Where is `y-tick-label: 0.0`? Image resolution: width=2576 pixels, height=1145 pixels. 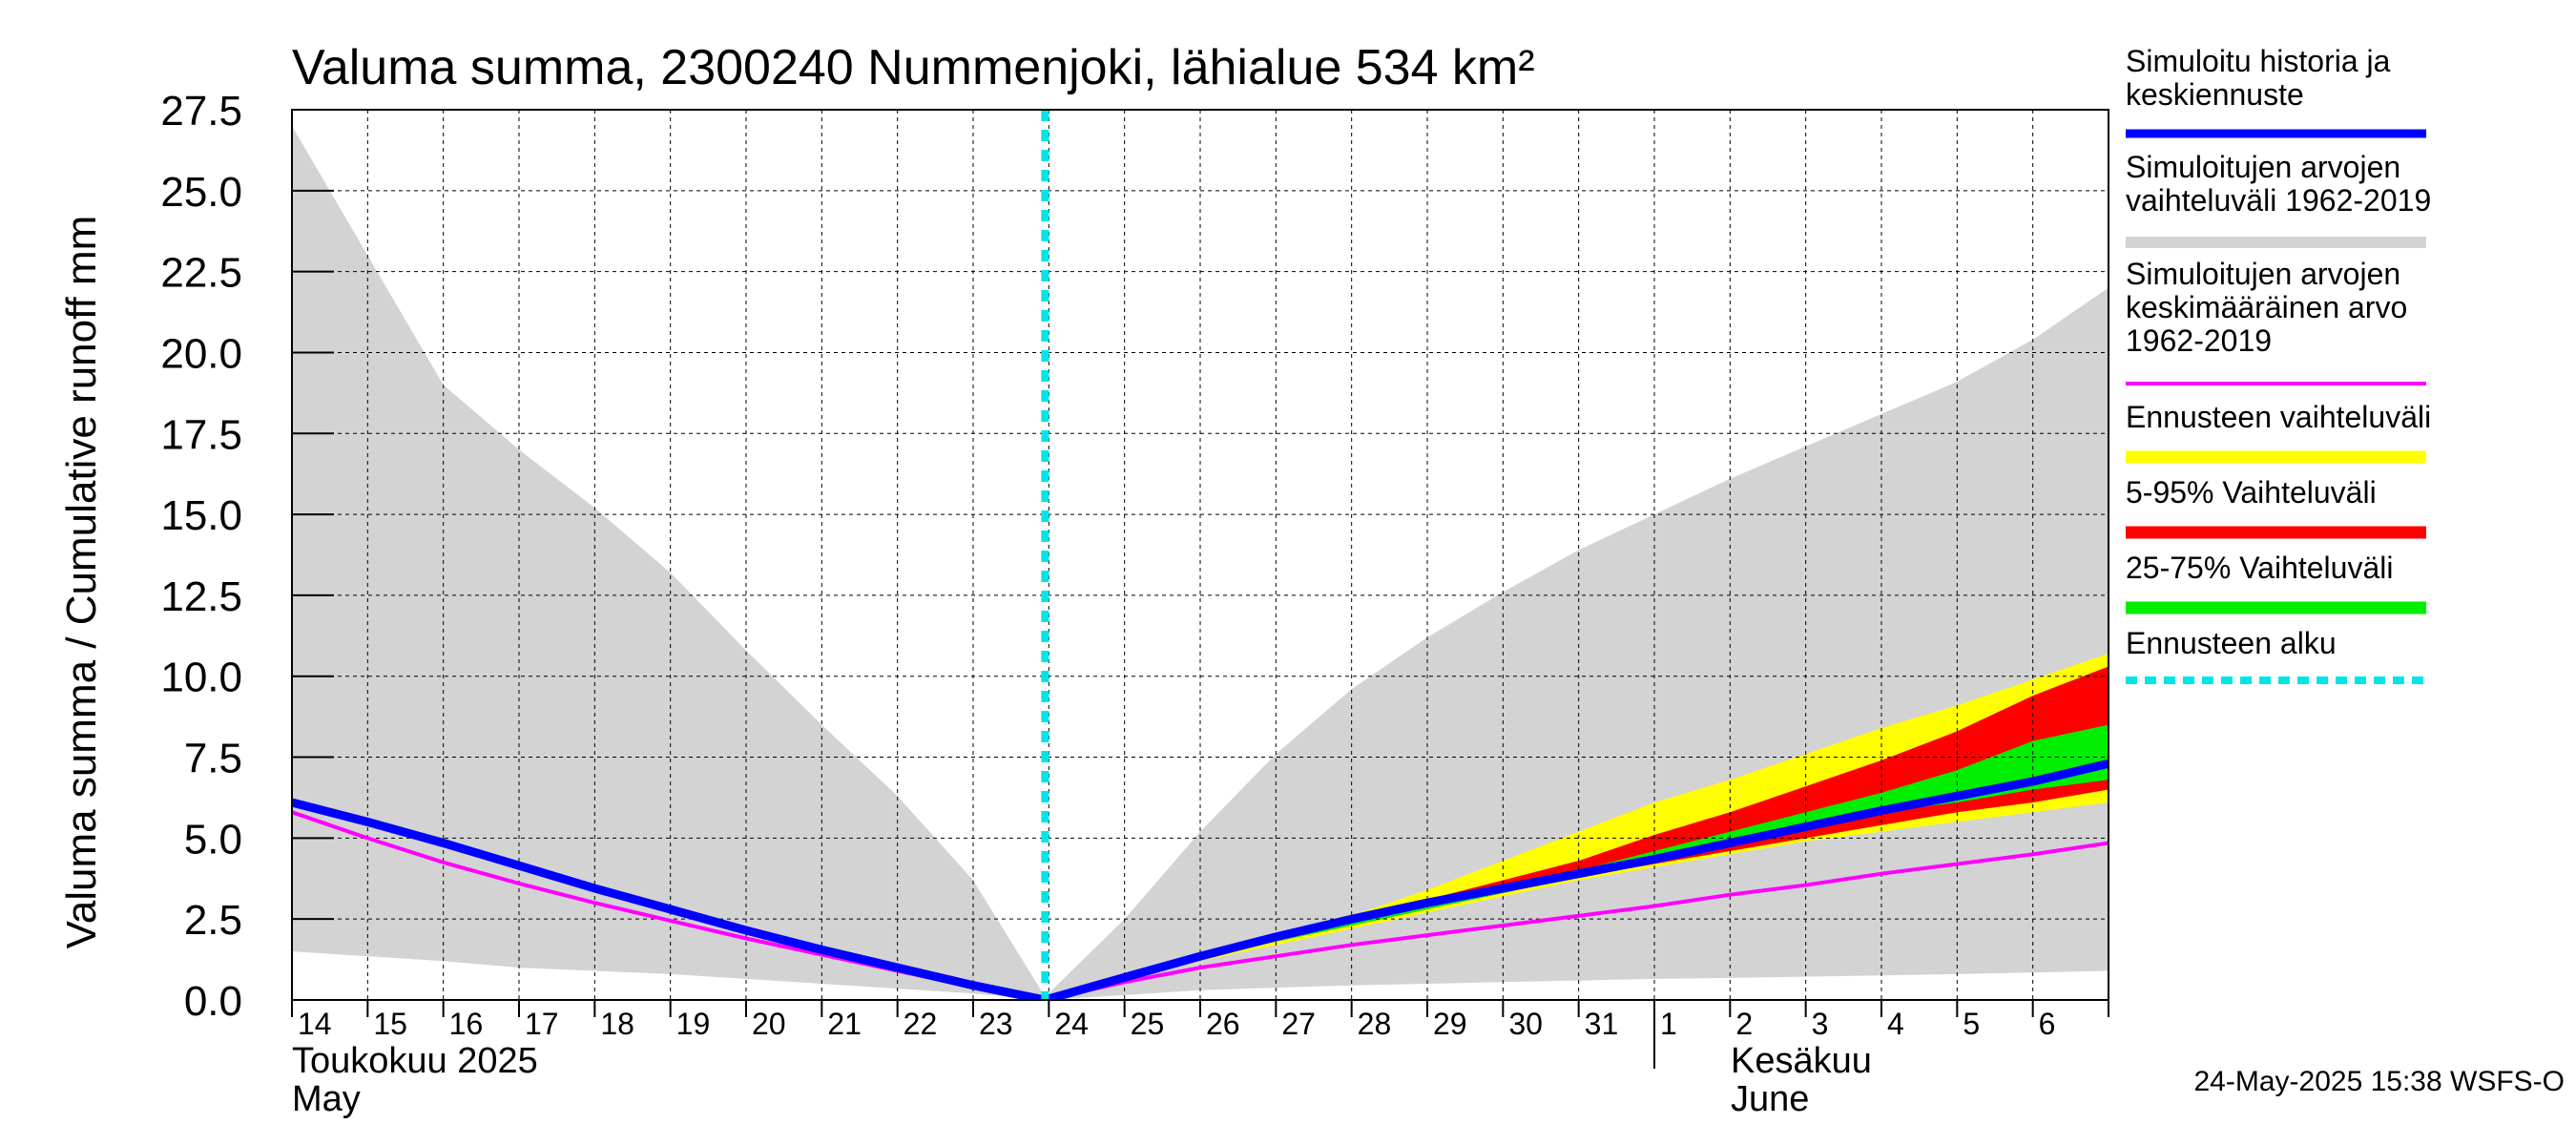
y-tick-label: 0.0 is located at coordinates (213, 1001).